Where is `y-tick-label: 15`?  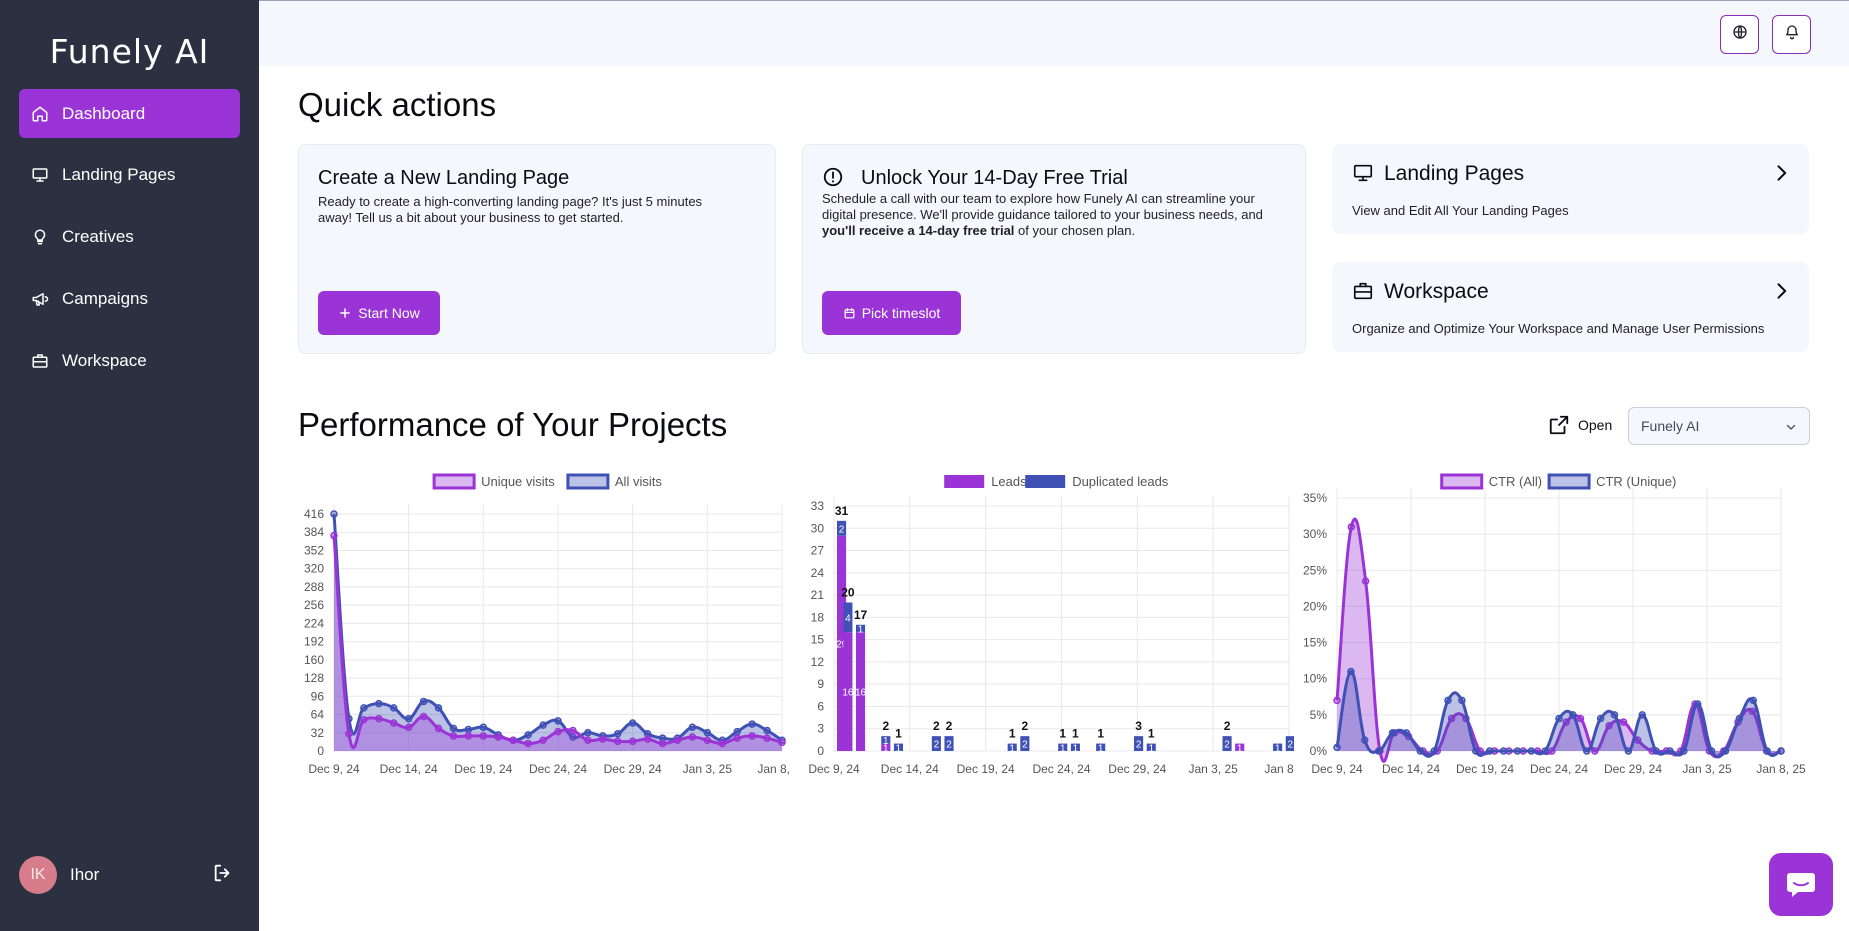
y-tick-label: 15 is located at coordinates (818, 640).